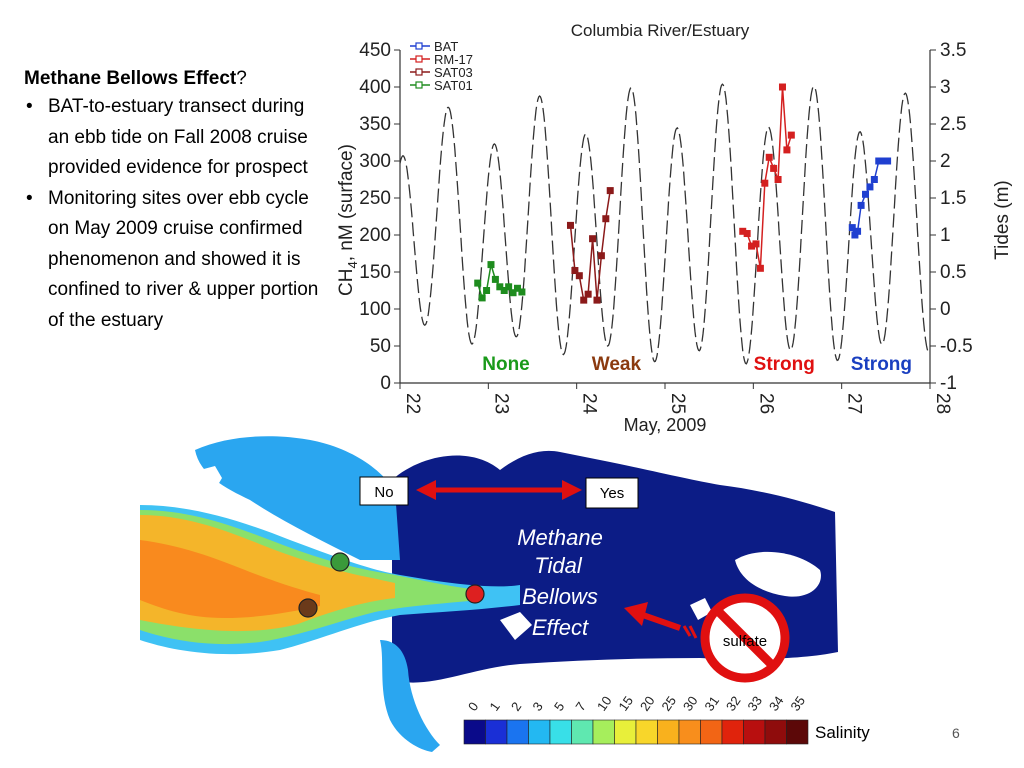 This screenshot has width=1024, height=768. I want to click on salinity-peak-band, so click(230, 579).